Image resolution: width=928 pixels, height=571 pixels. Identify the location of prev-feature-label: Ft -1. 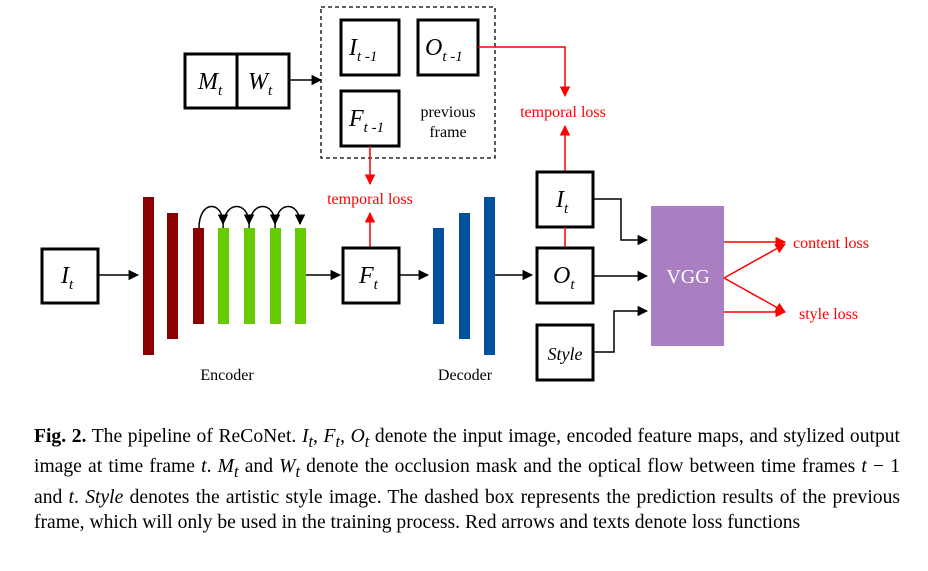
(366, 121).